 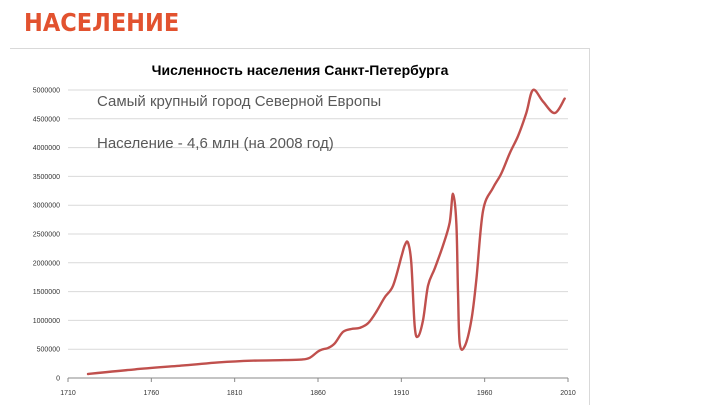 What do you see at coordinates (46, 91) in the screenshot?
I see `y-tick-label: 5000000` at bounding box center [46, 91].